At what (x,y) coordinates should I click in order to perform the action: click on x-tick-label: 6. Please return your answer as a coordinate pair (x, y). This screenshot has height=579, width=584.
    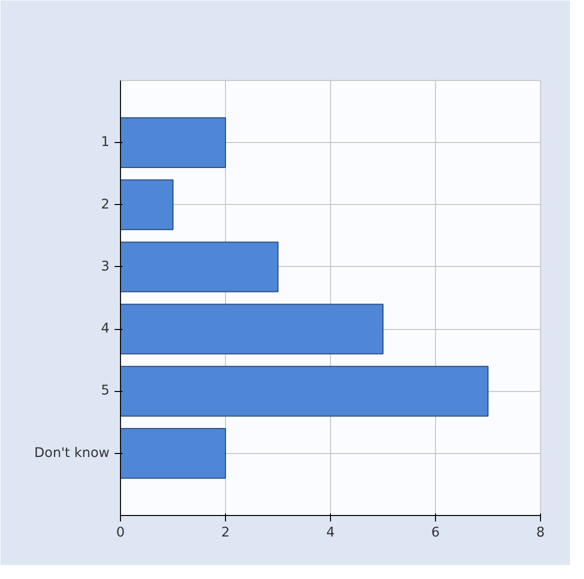
    Looking at the image, I should click on (435, 533).